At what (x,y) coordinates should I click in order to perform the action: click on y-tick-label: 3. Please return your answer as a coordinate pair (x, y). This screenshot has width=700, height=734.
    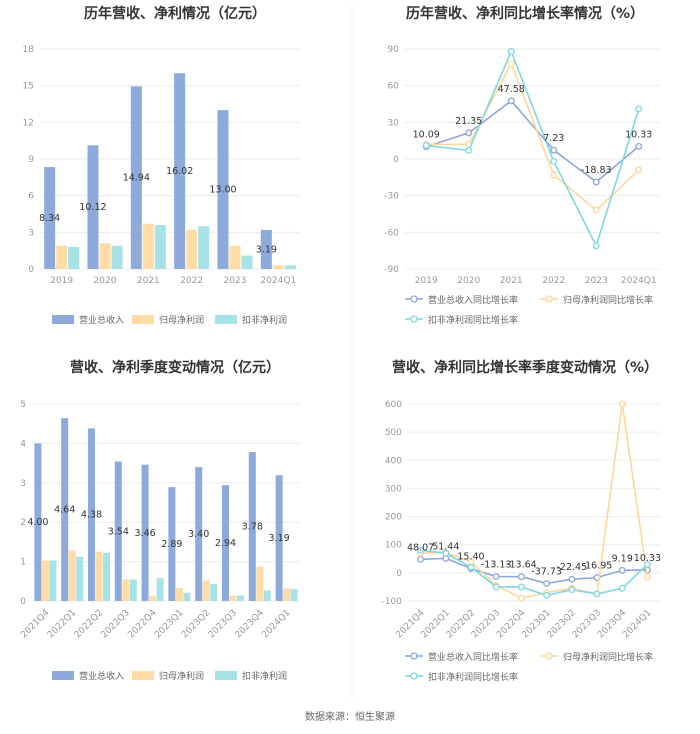
    Looking at the image, I should click on (23, 484).